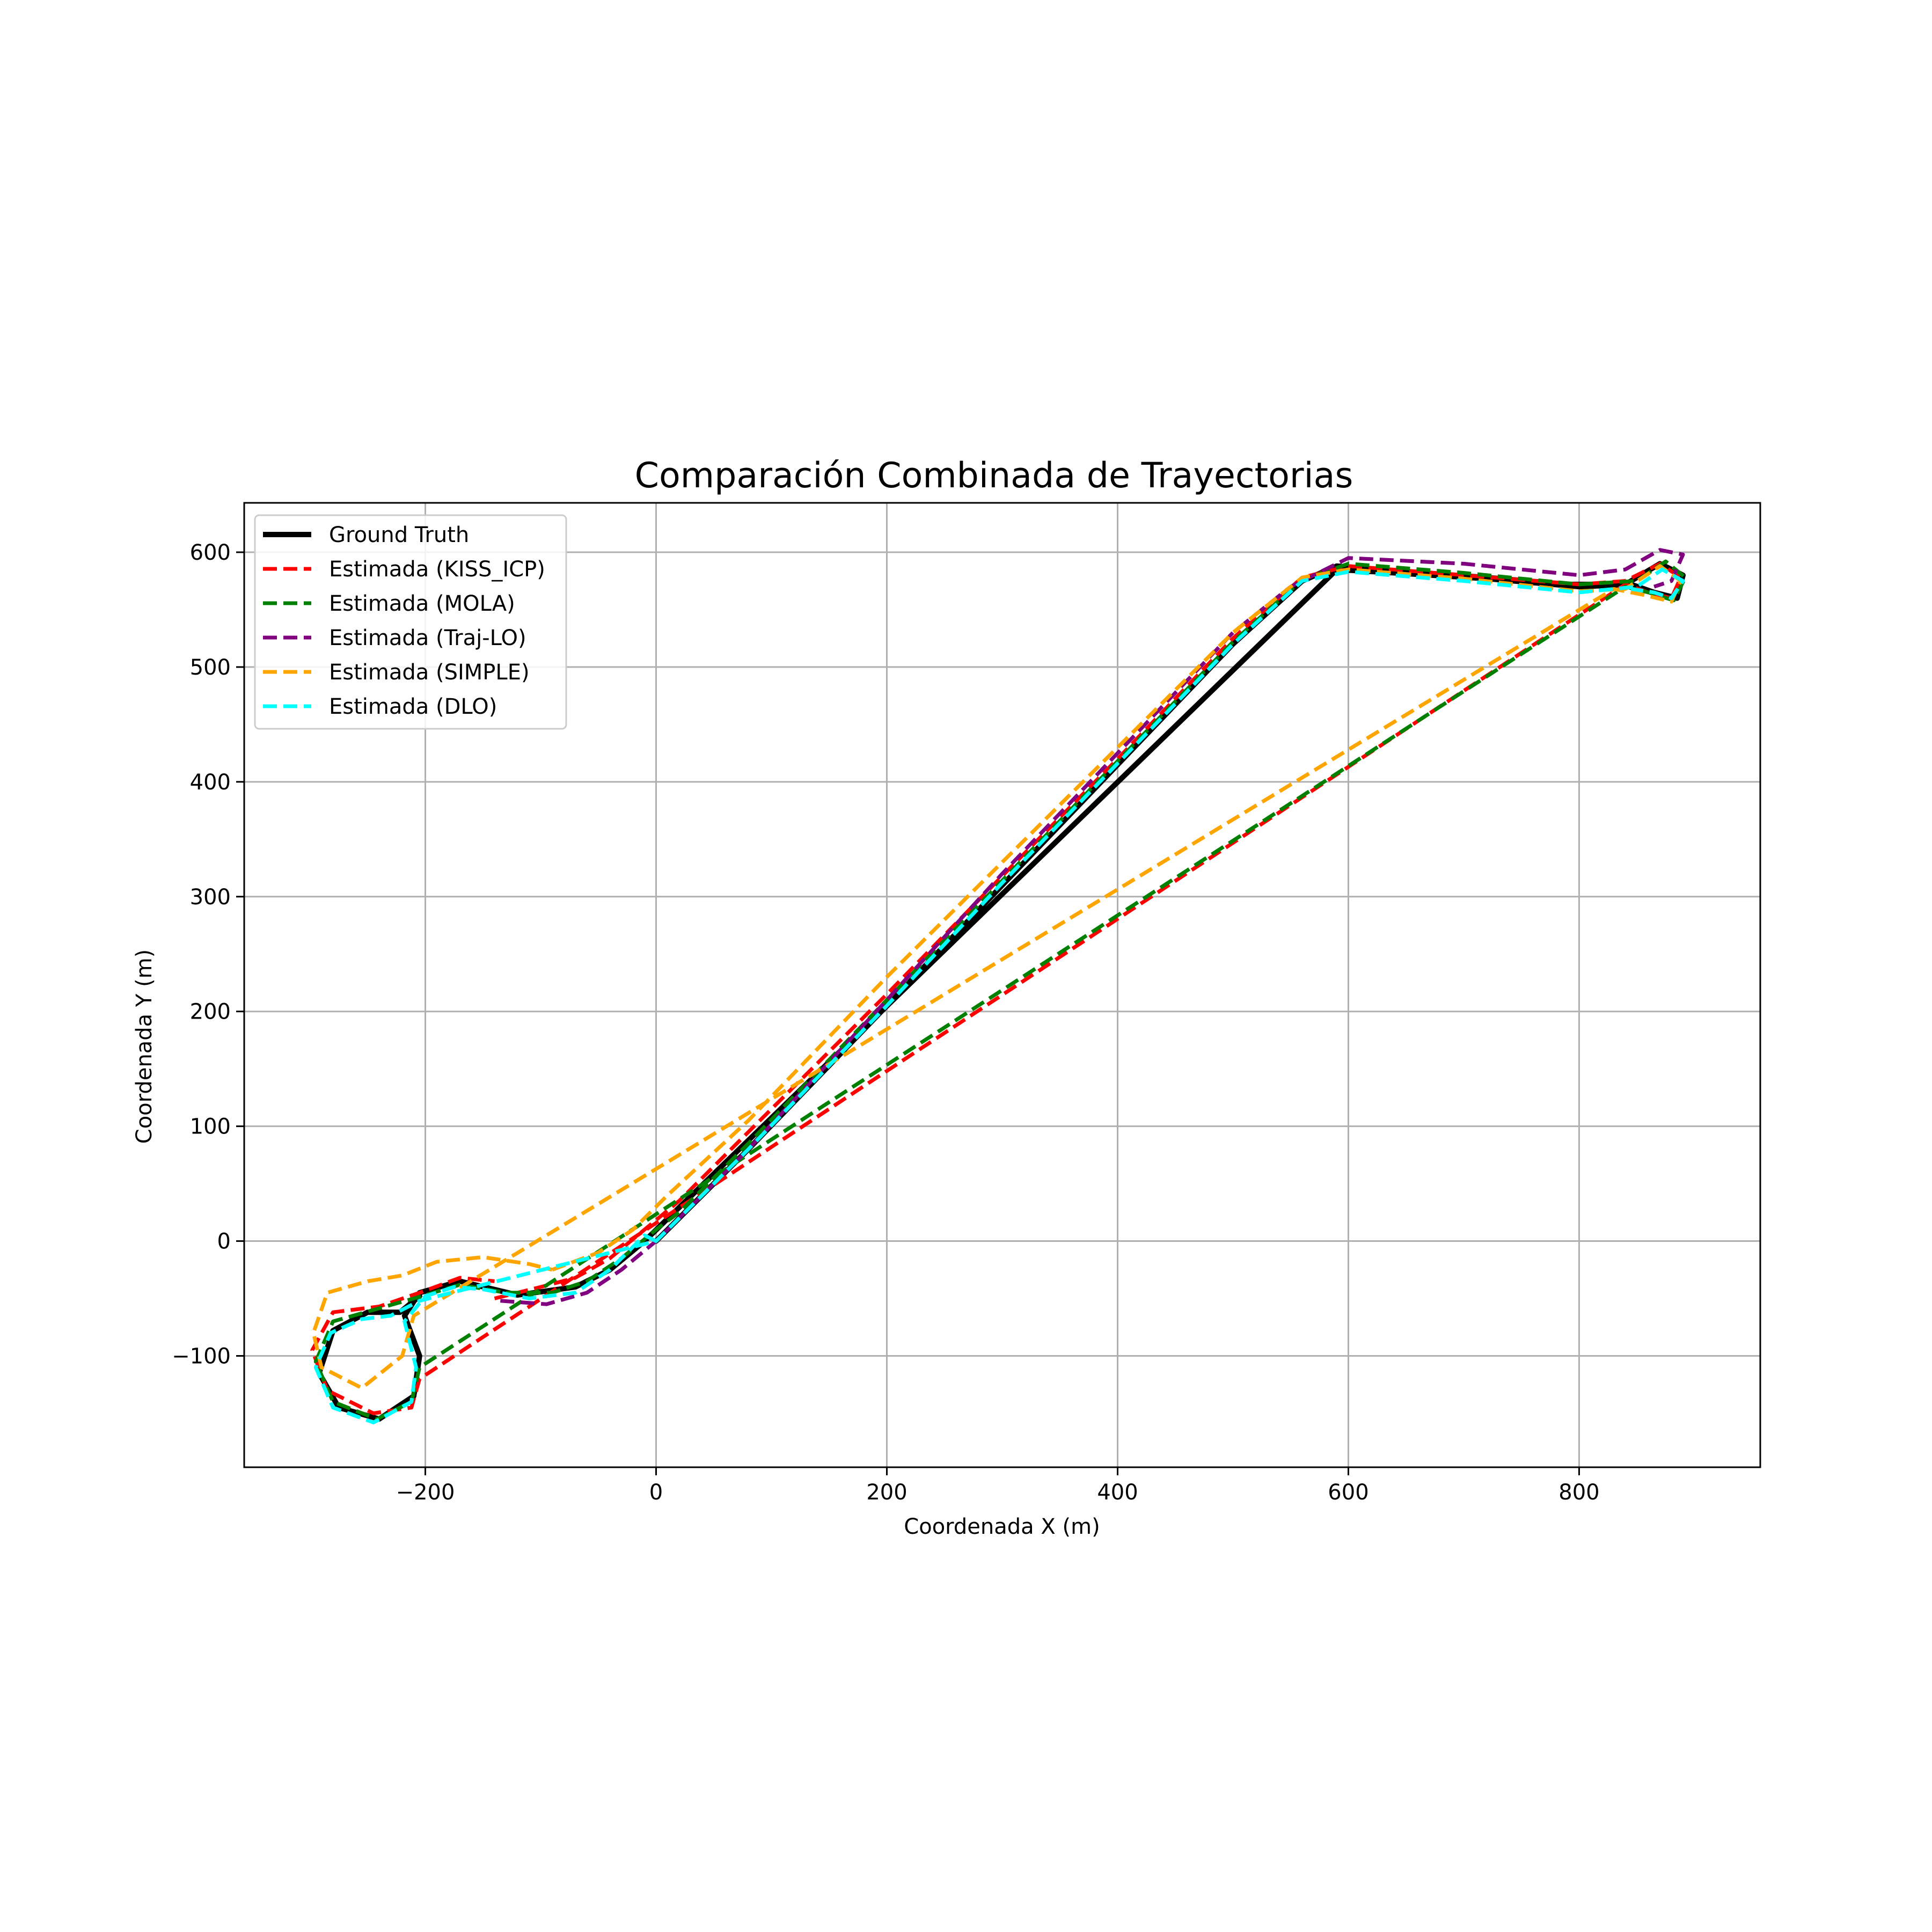  Describe the element at coordinates (224, 1242) in the screenshot. I see `y-tick-label: 0` at that location.